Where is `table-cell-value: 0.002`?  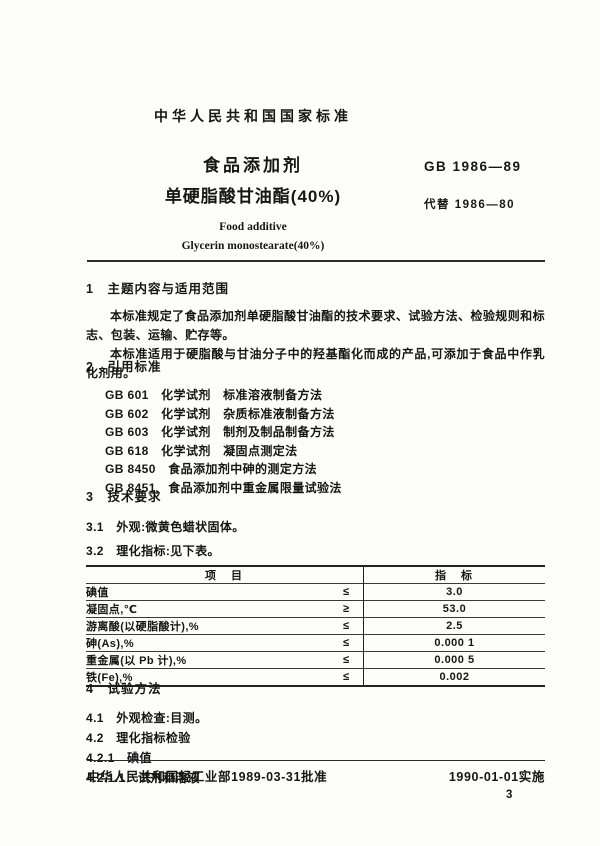 table-cell-value: 0.002 is located at coordinates (454, 677).